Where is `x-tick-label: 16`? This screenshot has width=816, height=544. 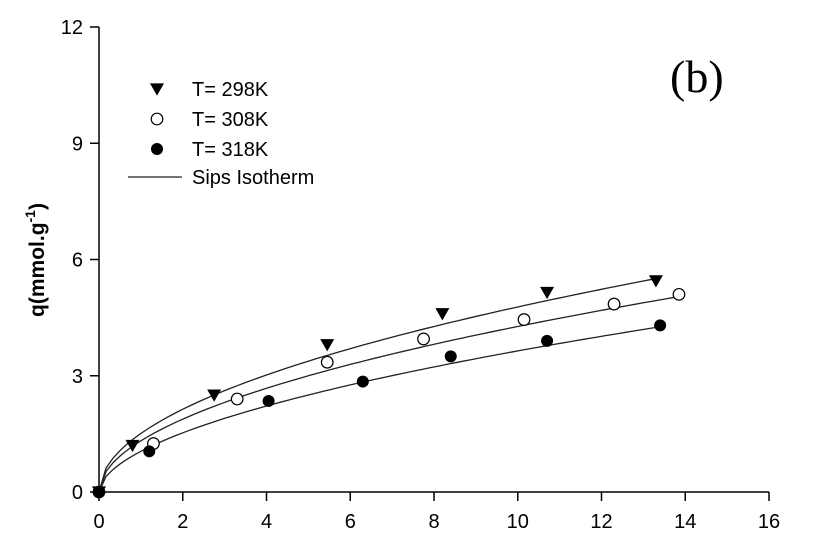 x-tick-label: 16 is located at coordinates (769, 522).